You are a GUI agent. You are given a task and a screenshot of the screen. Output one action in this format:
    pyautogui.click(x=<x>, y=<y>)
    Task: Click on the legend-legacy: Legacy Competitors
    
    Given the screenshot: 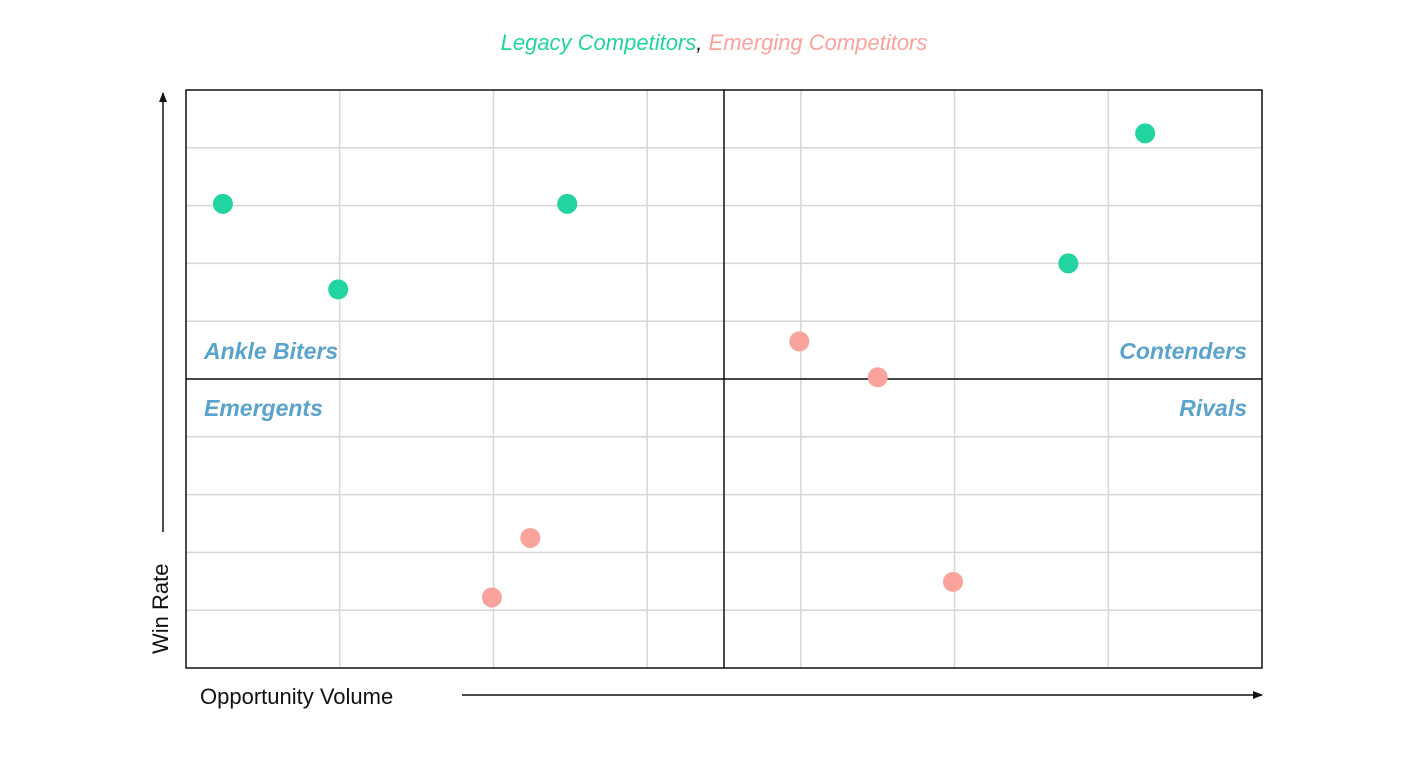 What is the action you would take?
    pyautogui.click(x=598, y=42)
    